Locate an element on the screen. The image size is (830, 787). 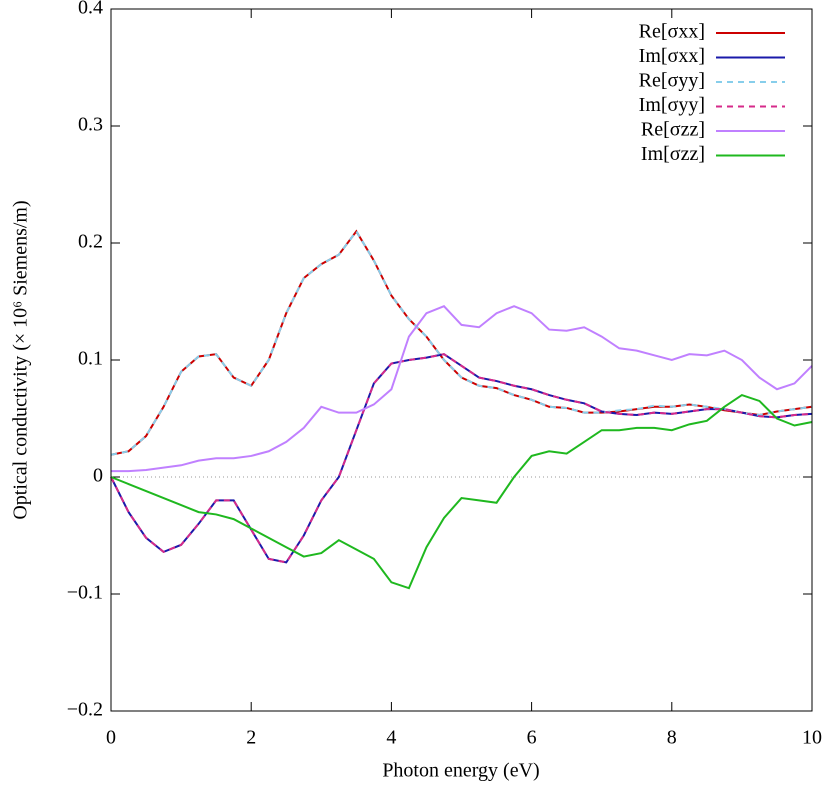
x-tick-label: 4 is located at coordinates (391, 738).